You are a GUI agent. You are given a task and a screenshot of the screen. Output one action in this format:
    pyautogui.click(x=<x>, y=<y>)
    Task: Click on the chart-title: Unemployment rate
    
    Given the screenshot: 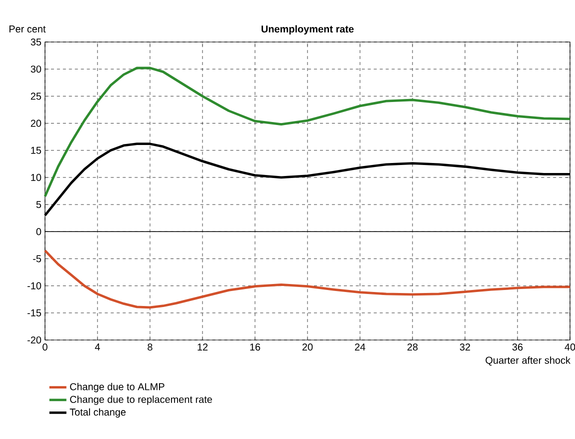 What is the action you would take?
    pyautogui.click(x=308, y=29)
    